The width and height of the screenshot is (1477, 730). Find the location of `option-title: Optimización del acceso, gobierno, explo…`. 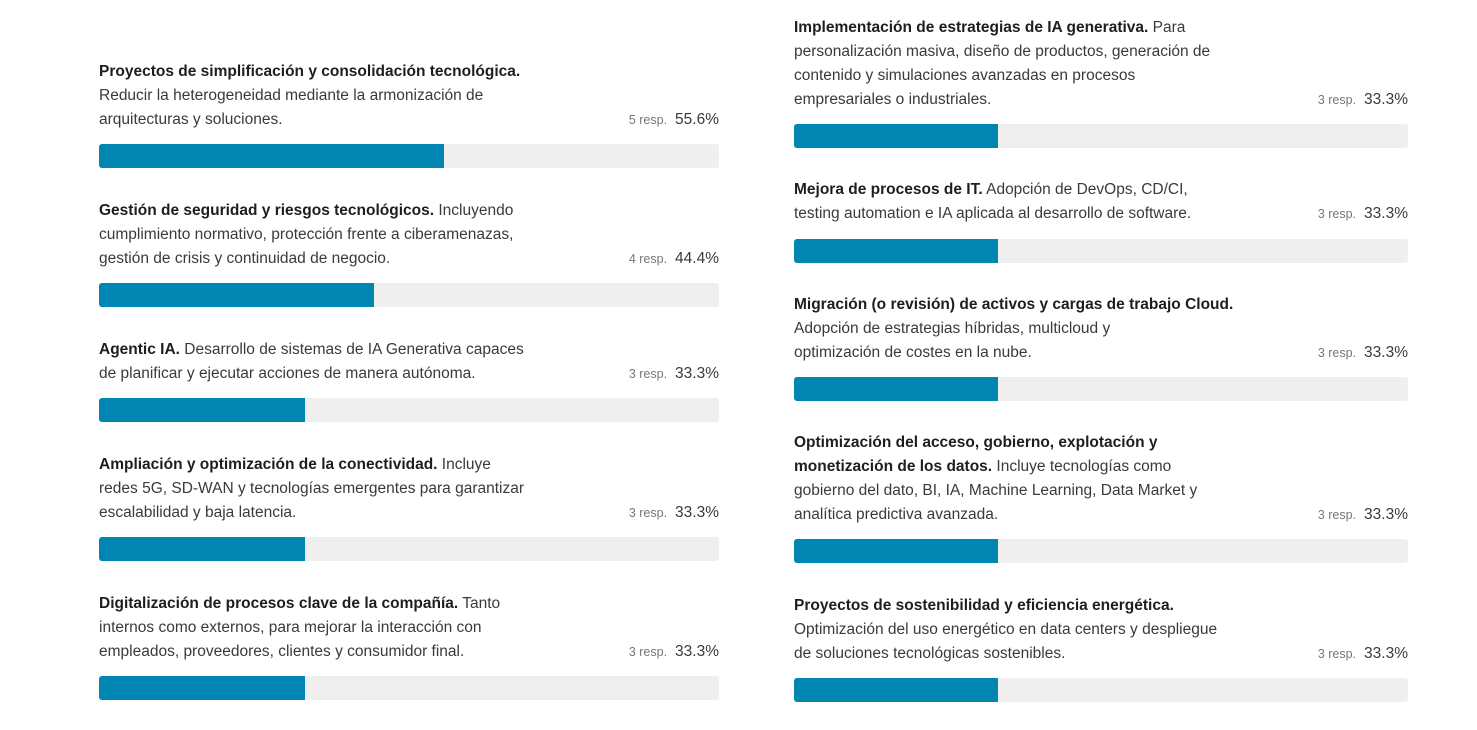

option-title: Optimización del acceso, gobierno, explo… is located at coordinates (976, 454).